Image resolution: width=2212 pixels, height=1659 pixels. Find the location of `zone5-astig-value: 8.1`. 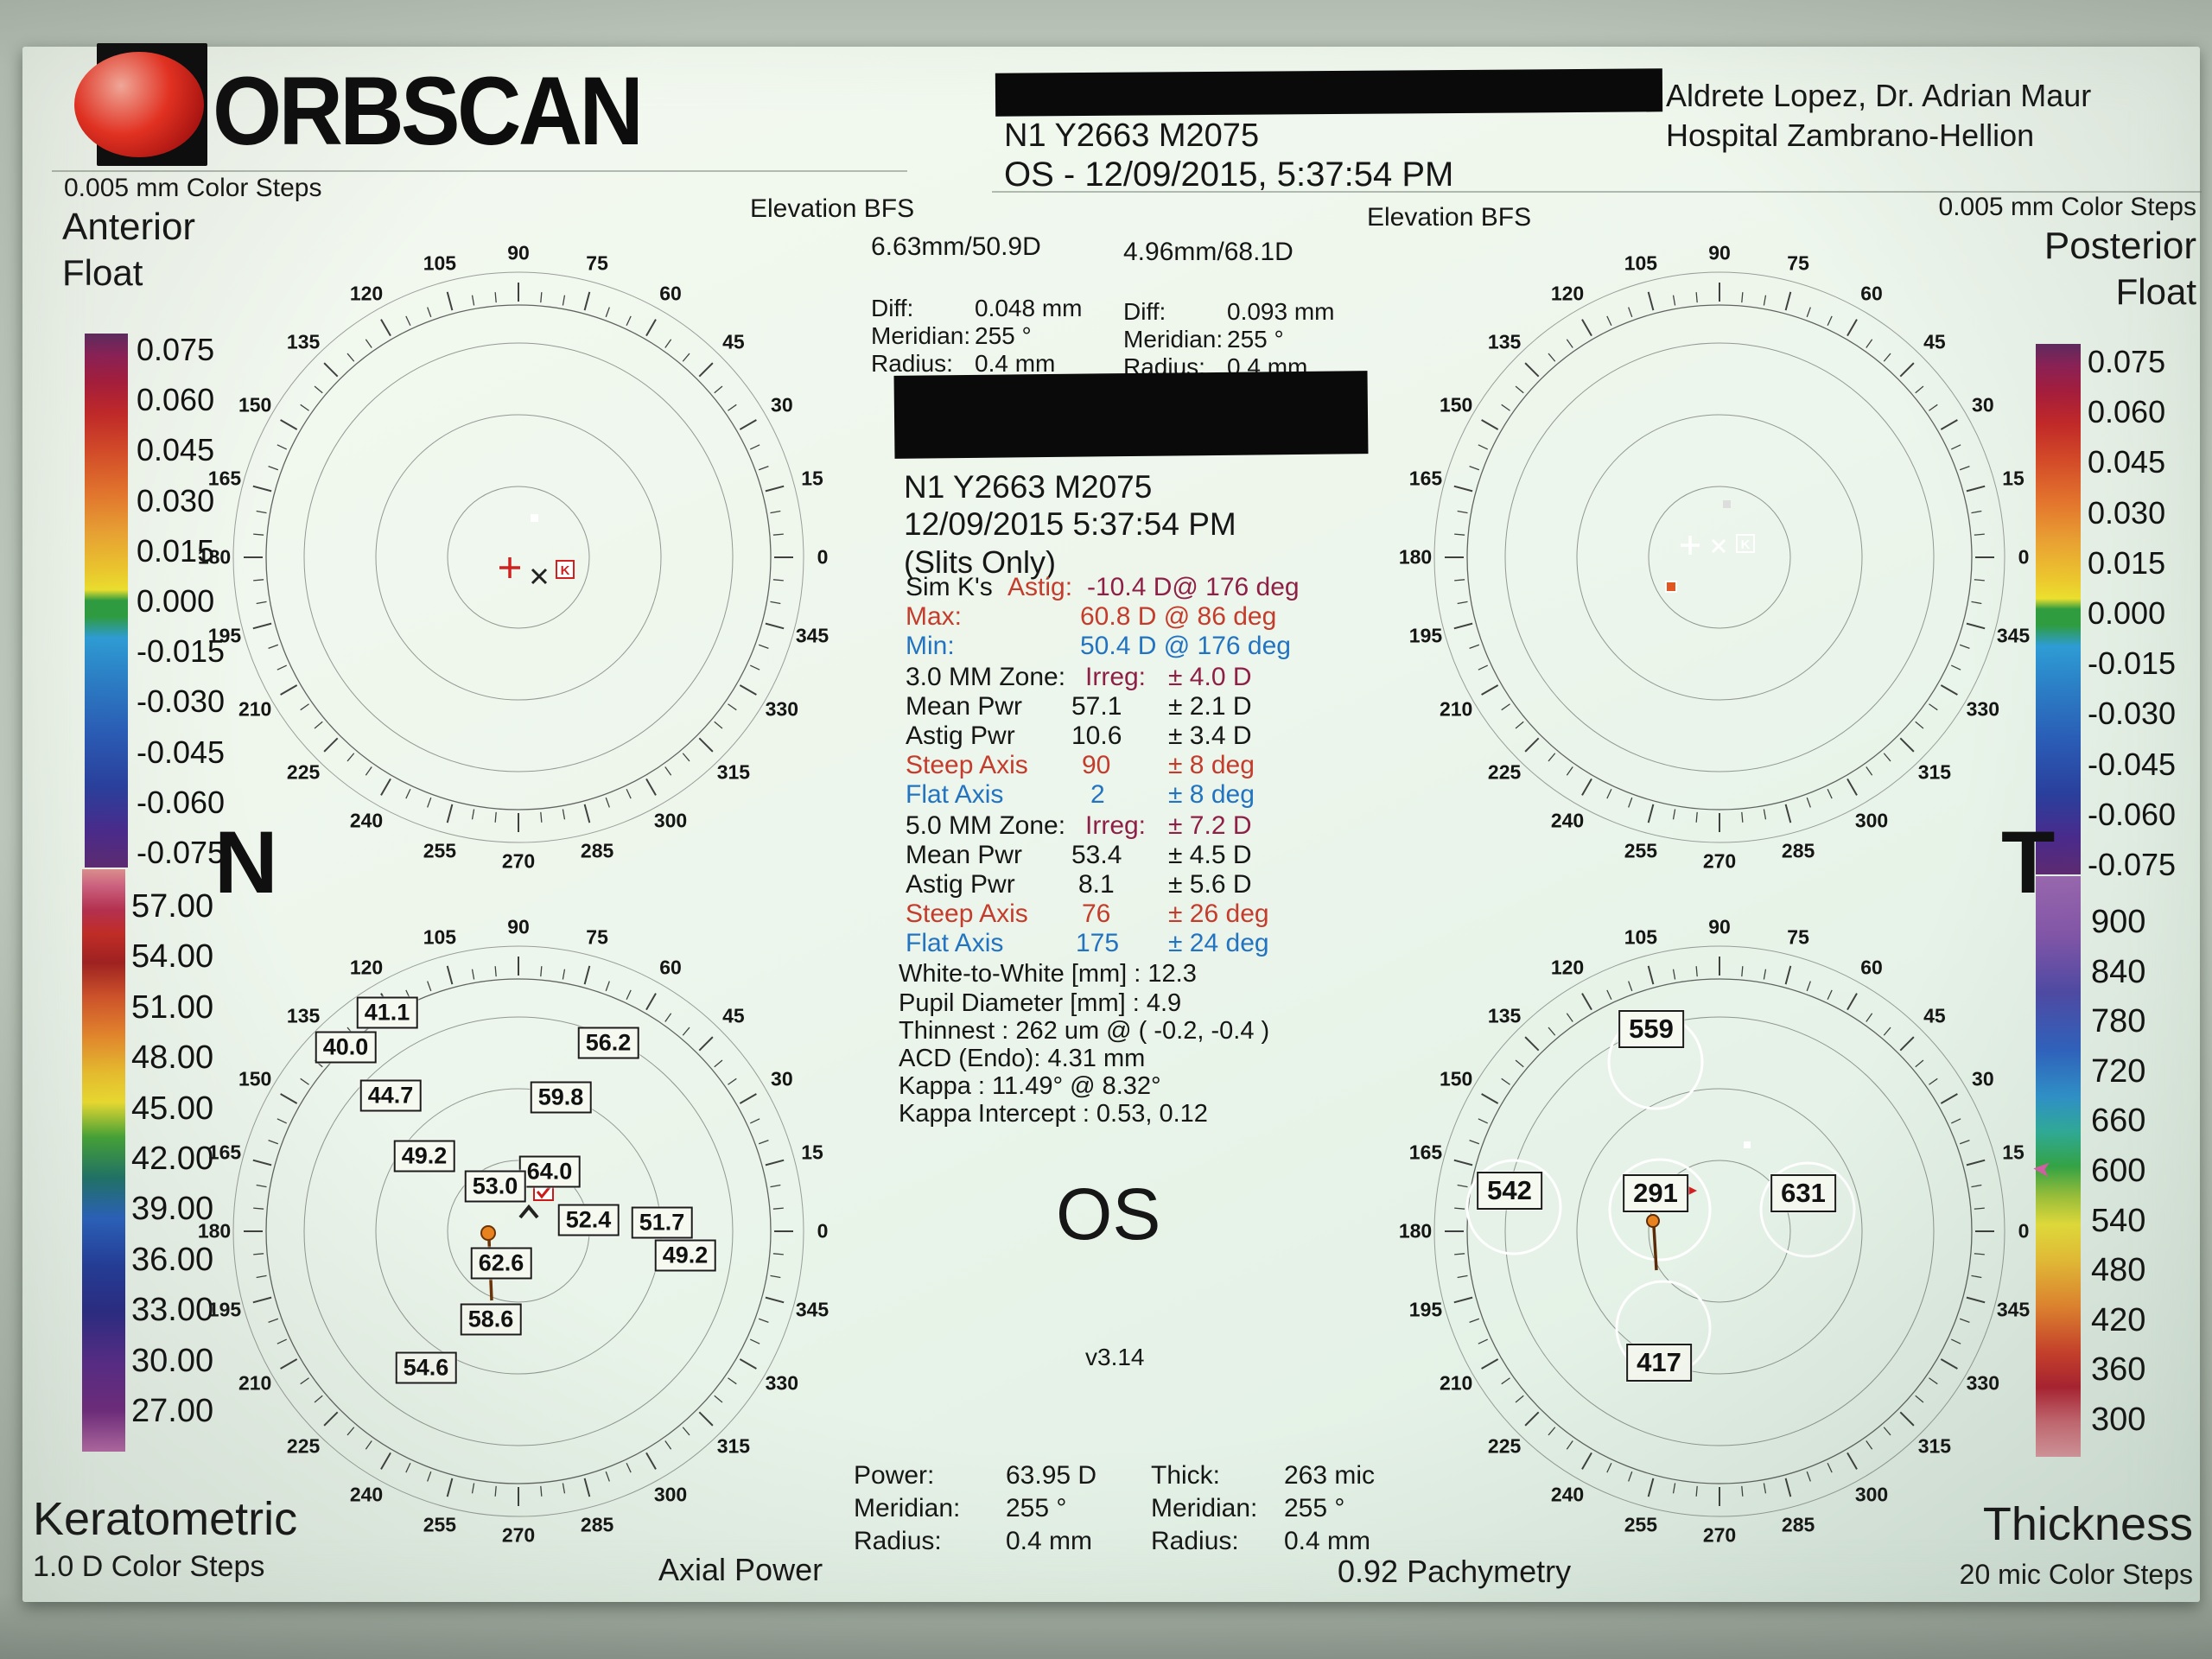

zone5-astig-value: 8.1 is located at coordinates (1096, 884).